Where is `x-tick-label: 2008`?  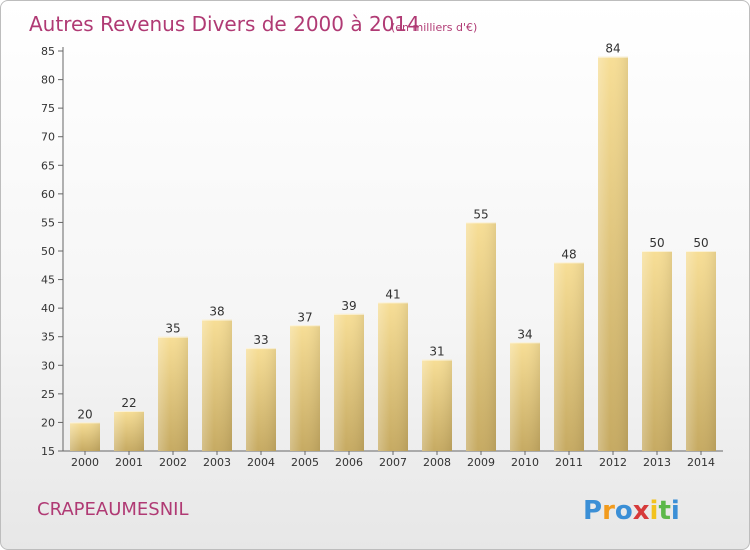
x-tick-label: 2008 is located at coordinates (437, 462).